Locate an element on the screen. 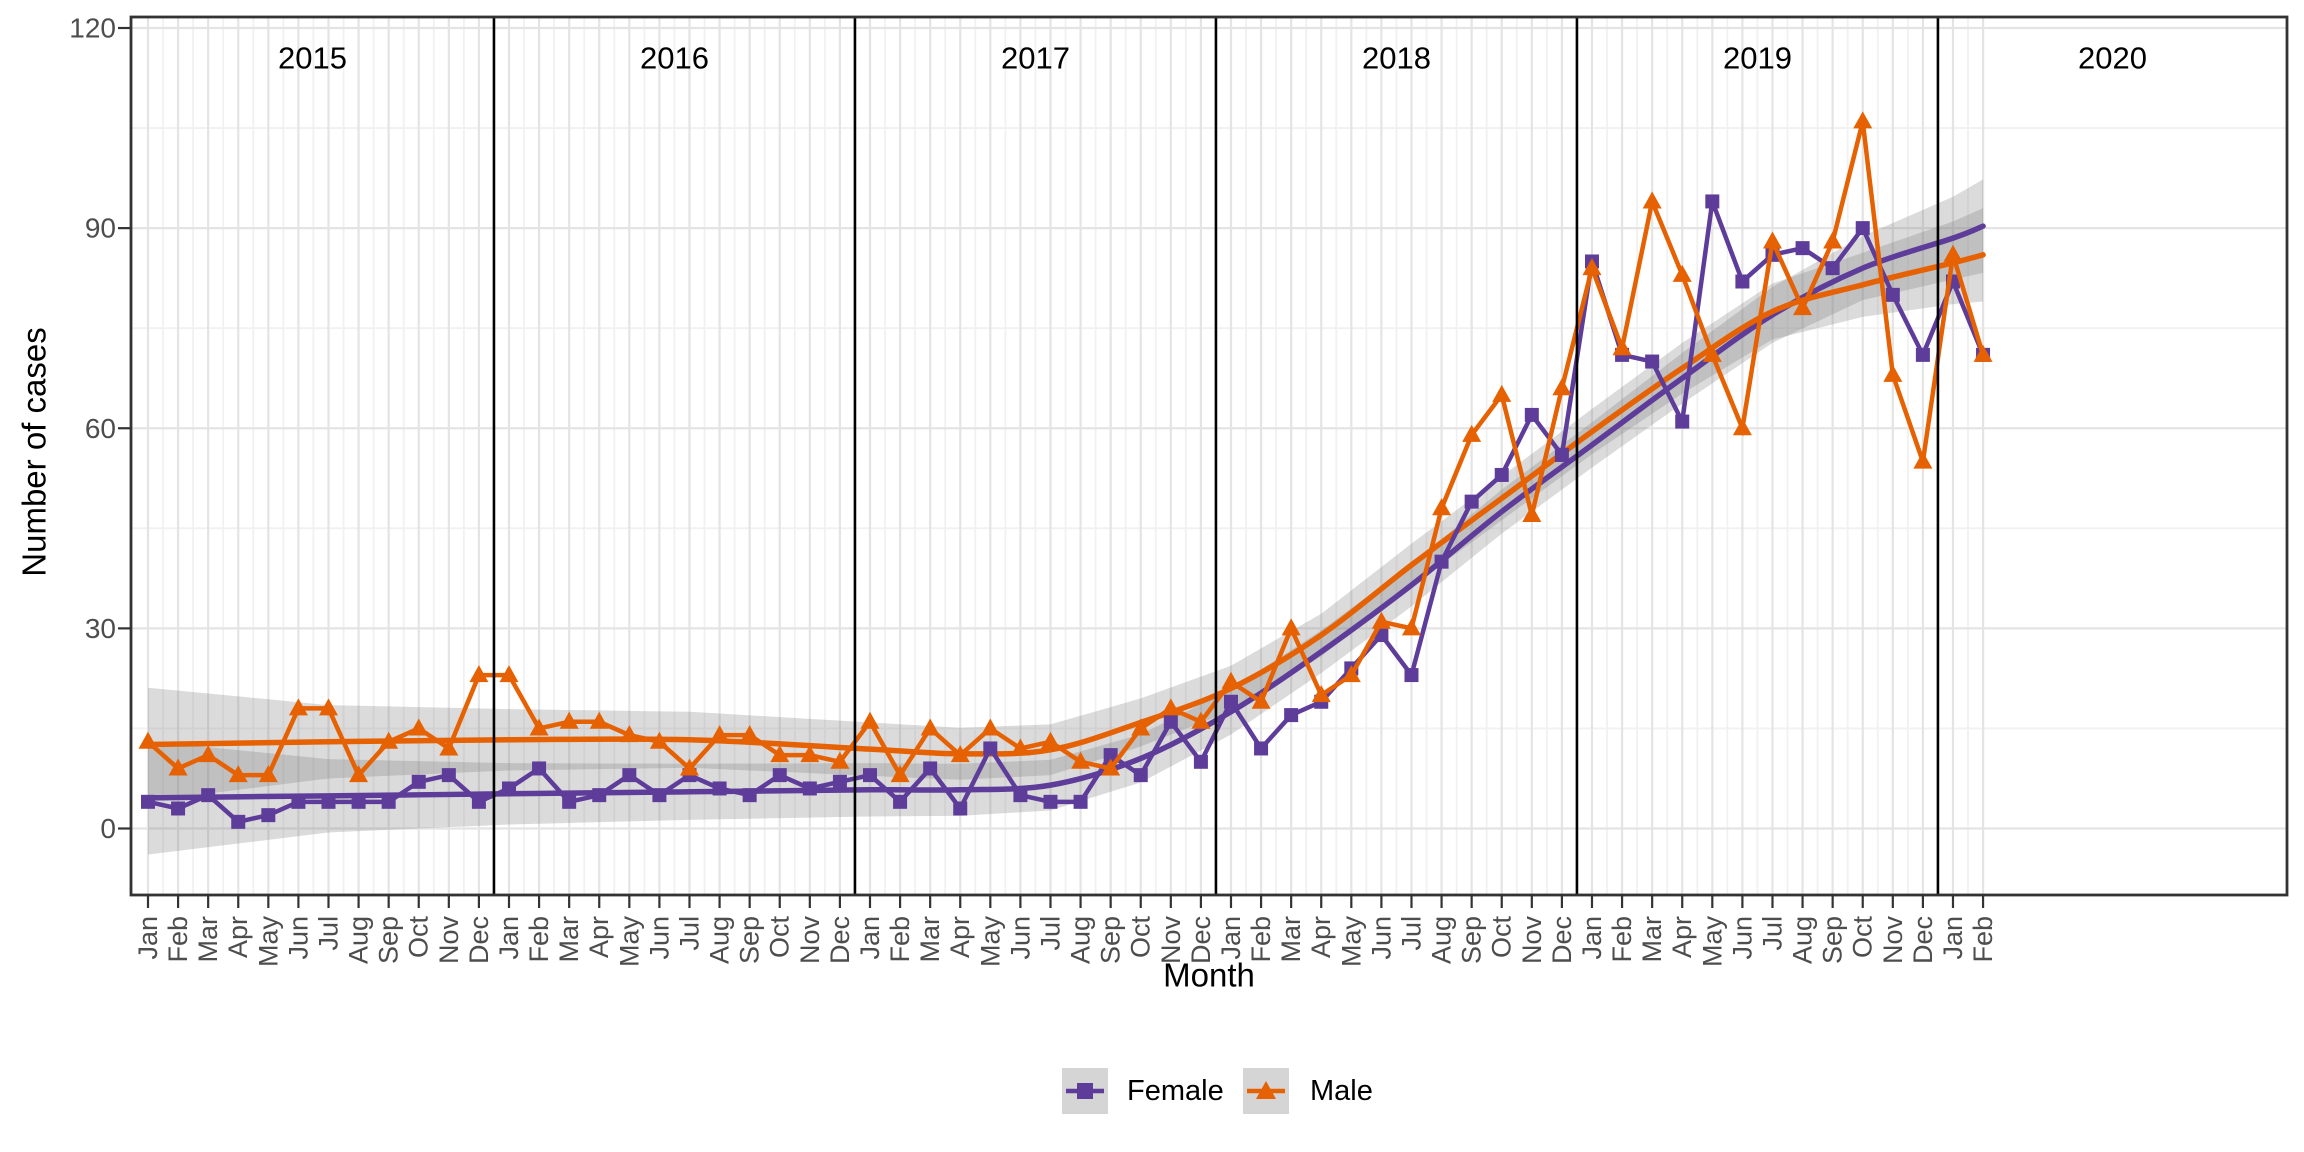 The image size is (2304, 1152). x-tick-label: Feb is located at coordinates (1261, 939).